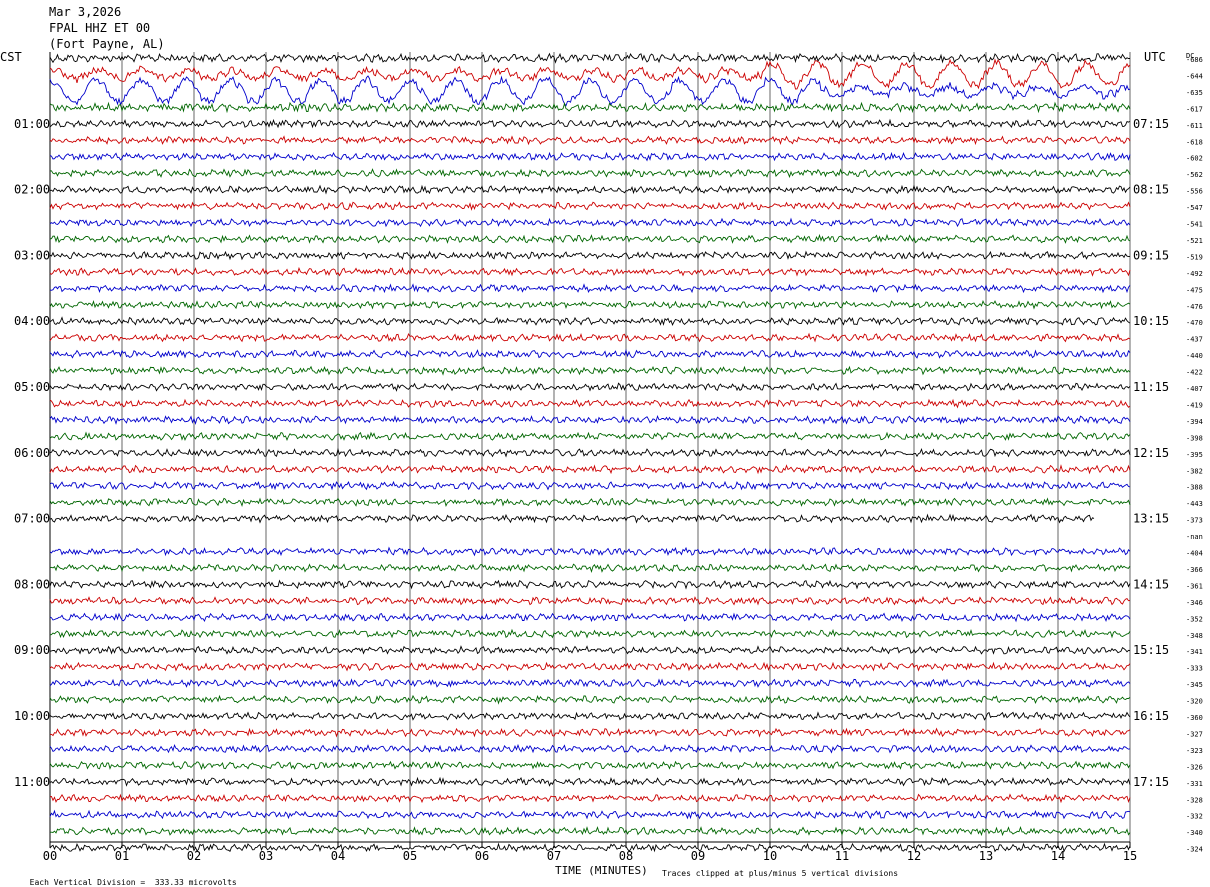  Describe the element at coordinates (1194, 126) in the screenshot. I see `dc-offset-label: -611` at that location.